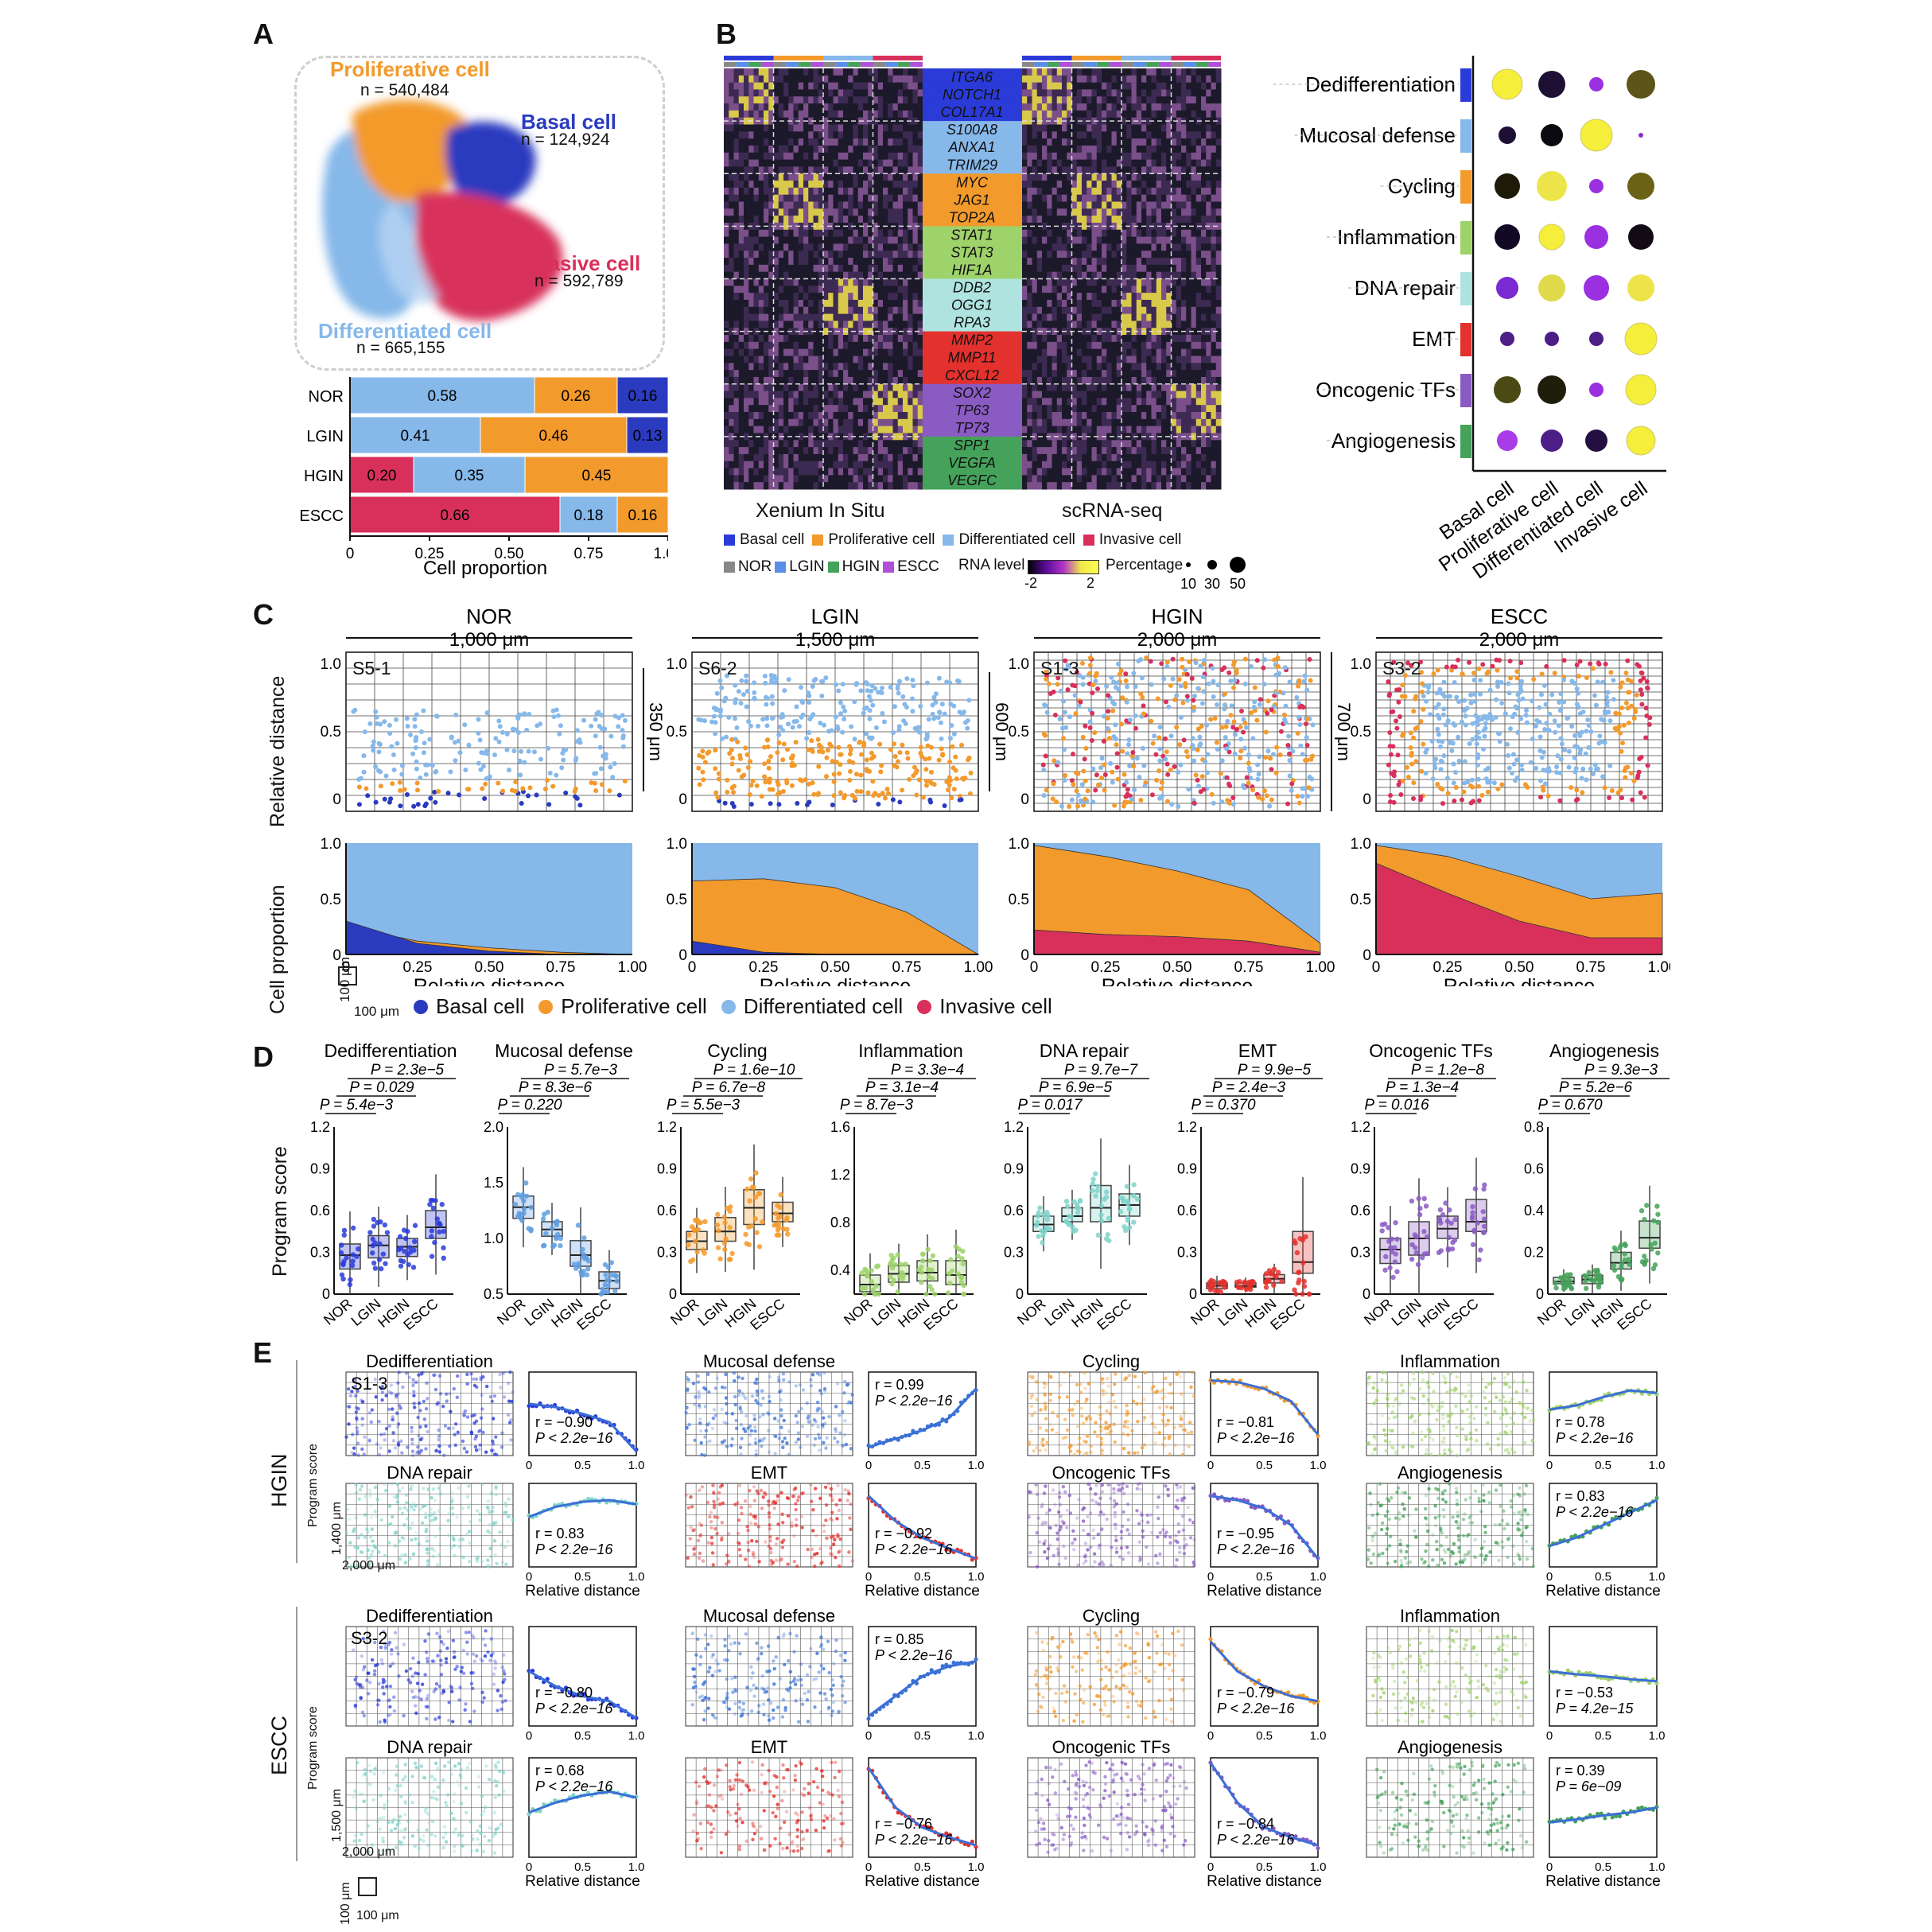 The height and width of the screenshot is (1932, 1932). What do you see at coordinates (1249, 1087) in the screenshot?
I see `d-p-value: P = 2.4e−3` at bounding box center [1249, 1087].